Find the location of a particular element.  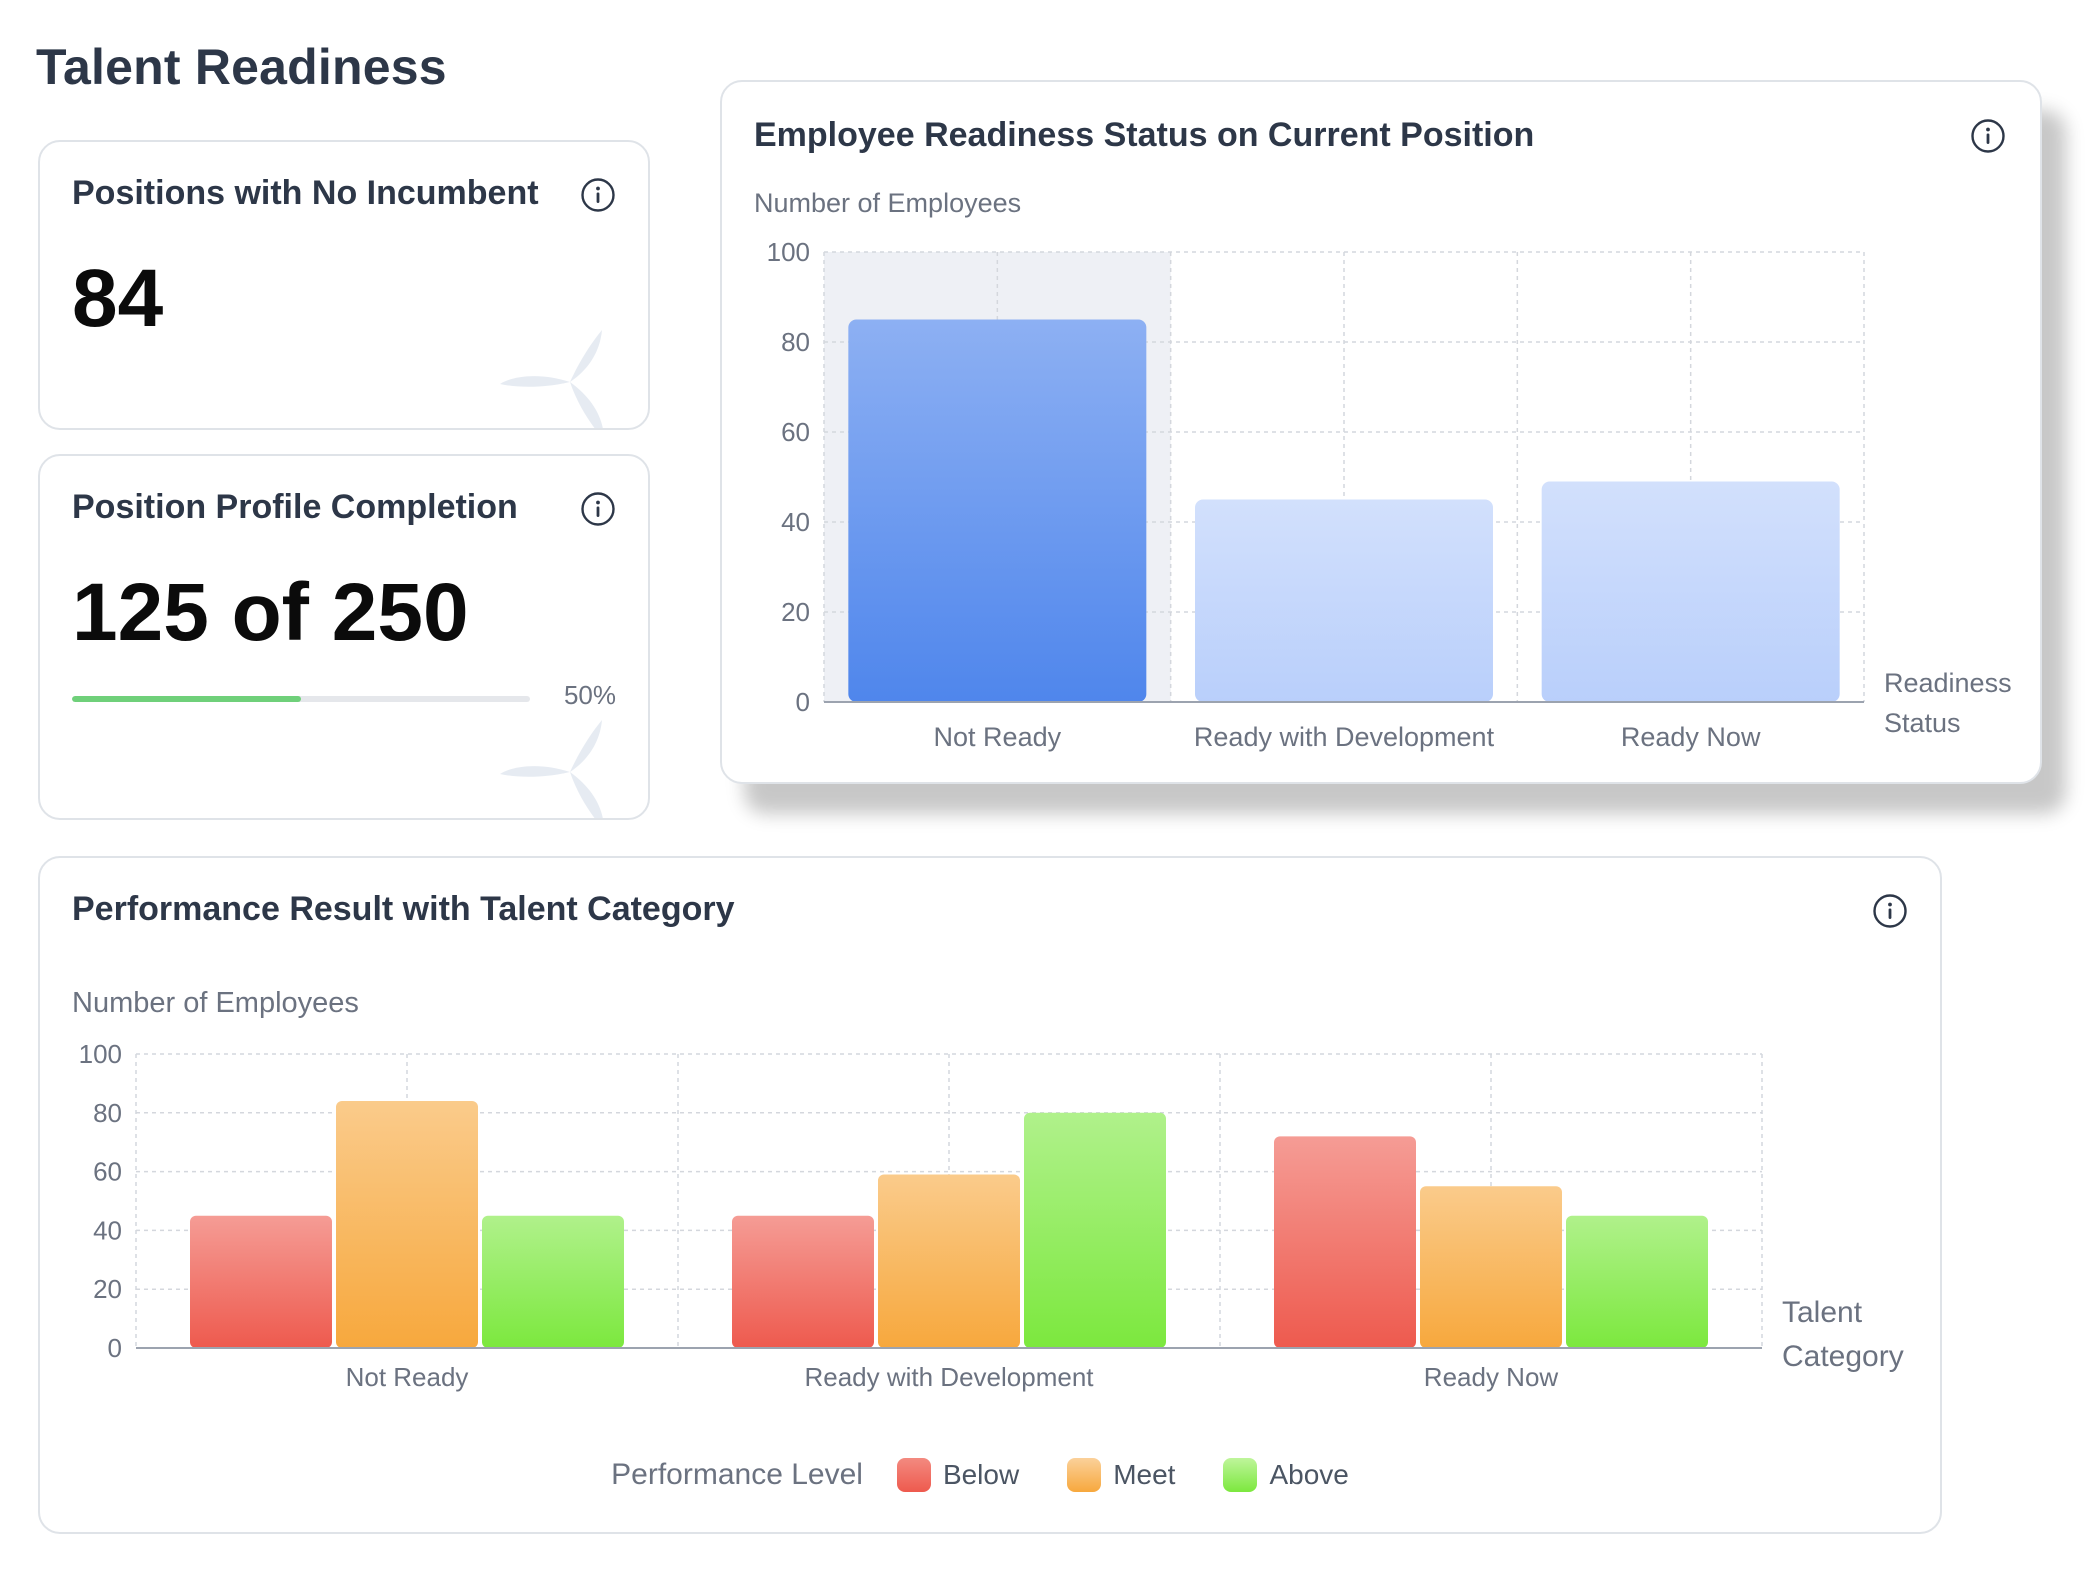

profile-completion-value: 125 of 250 is located at coordinates (270, 612).